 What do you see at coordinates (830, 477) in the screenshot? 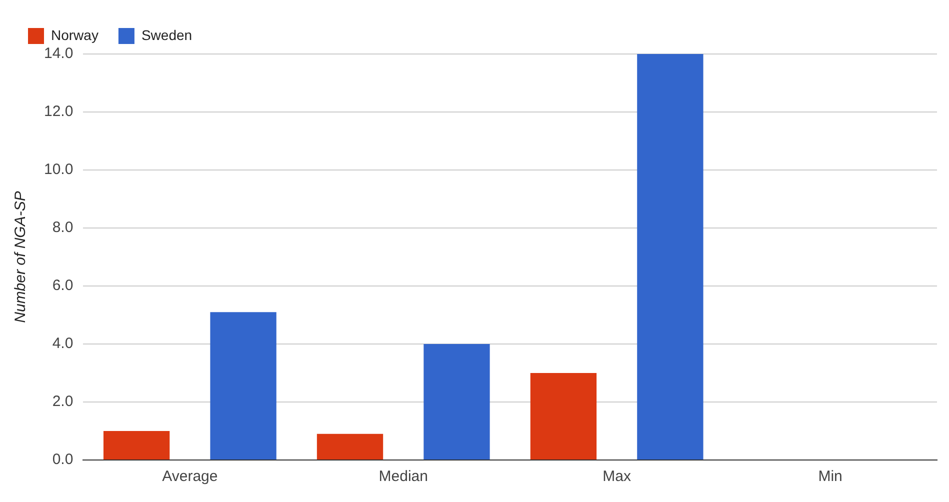
I see `x-tick-label: Min` at bounding box center [830, 477].